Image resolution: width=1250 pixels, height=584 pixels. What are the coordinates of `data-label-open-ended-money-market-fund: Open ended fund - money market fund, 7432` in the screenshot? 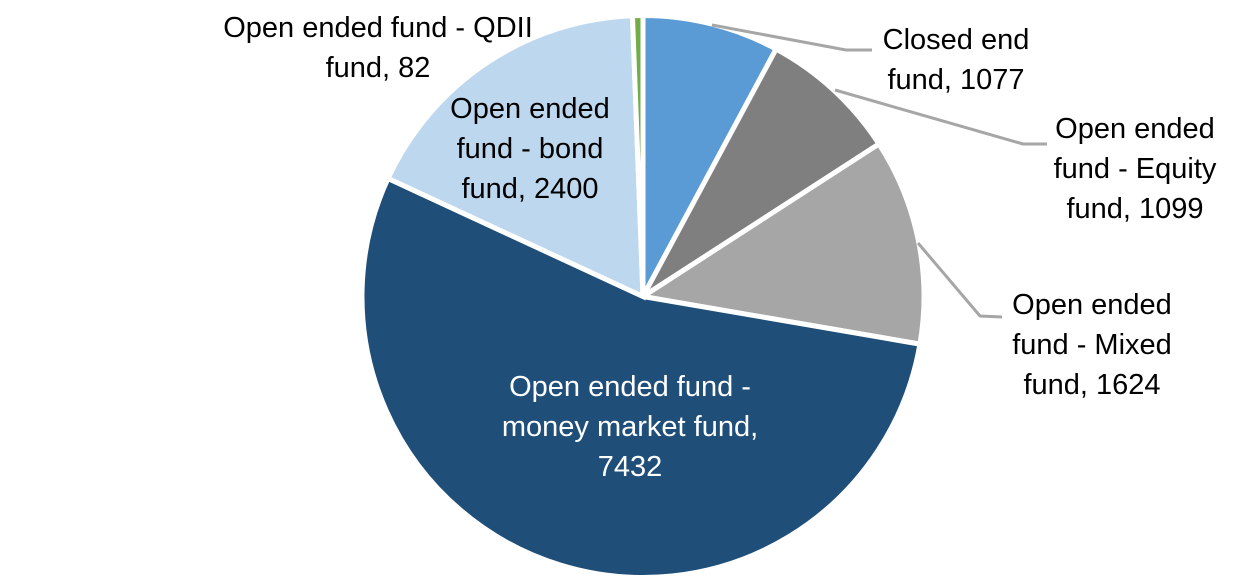 It's located at (630, 427).